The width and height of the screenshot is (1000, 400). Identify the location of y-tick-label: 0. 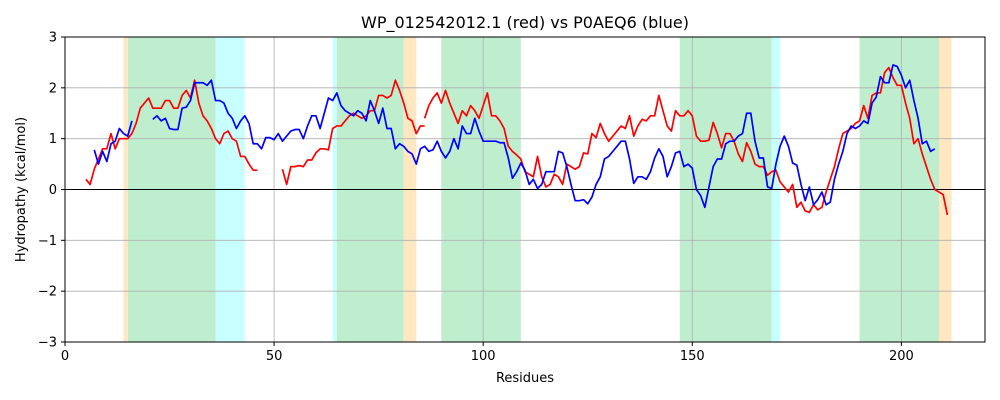
(53, 190).